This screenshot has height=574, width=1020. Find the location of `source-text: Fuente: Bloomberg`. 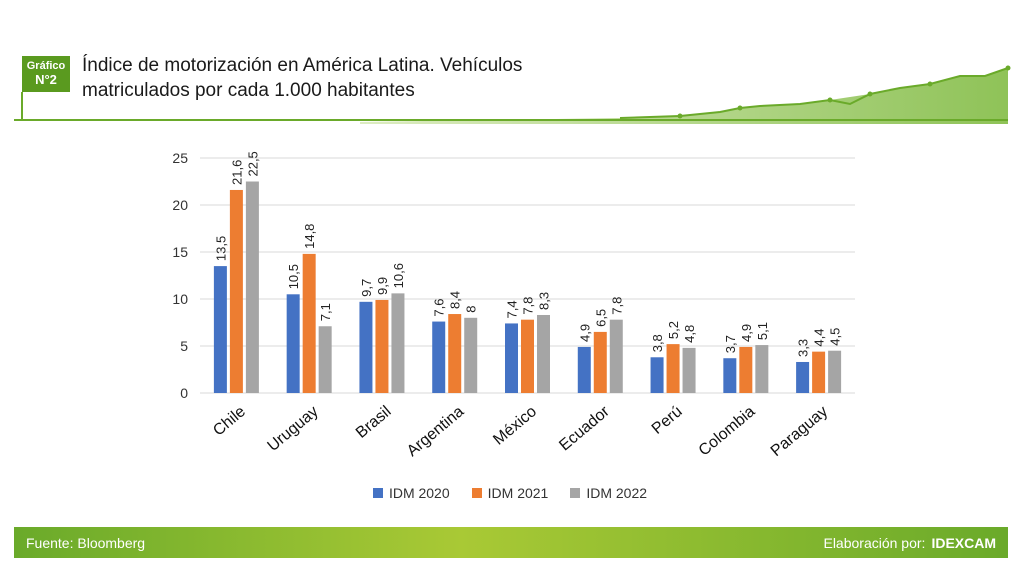

source-text: Fuente: Bloomberg is located at coordinates (86, 542).